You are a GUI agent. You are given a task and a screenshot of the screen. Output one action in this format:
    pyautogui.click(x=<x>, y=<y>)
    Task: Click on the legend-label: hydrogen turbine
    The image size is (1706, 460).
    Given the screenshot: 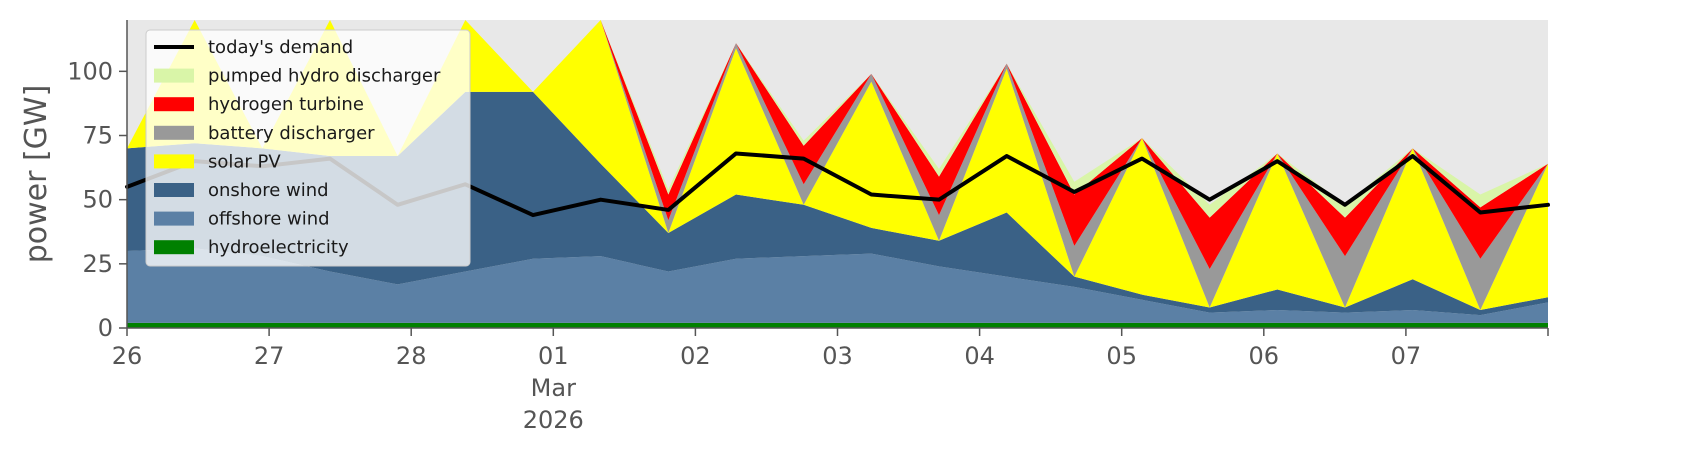 What is the action you would take?
    pyautogui.click(x=286, y=104)
    